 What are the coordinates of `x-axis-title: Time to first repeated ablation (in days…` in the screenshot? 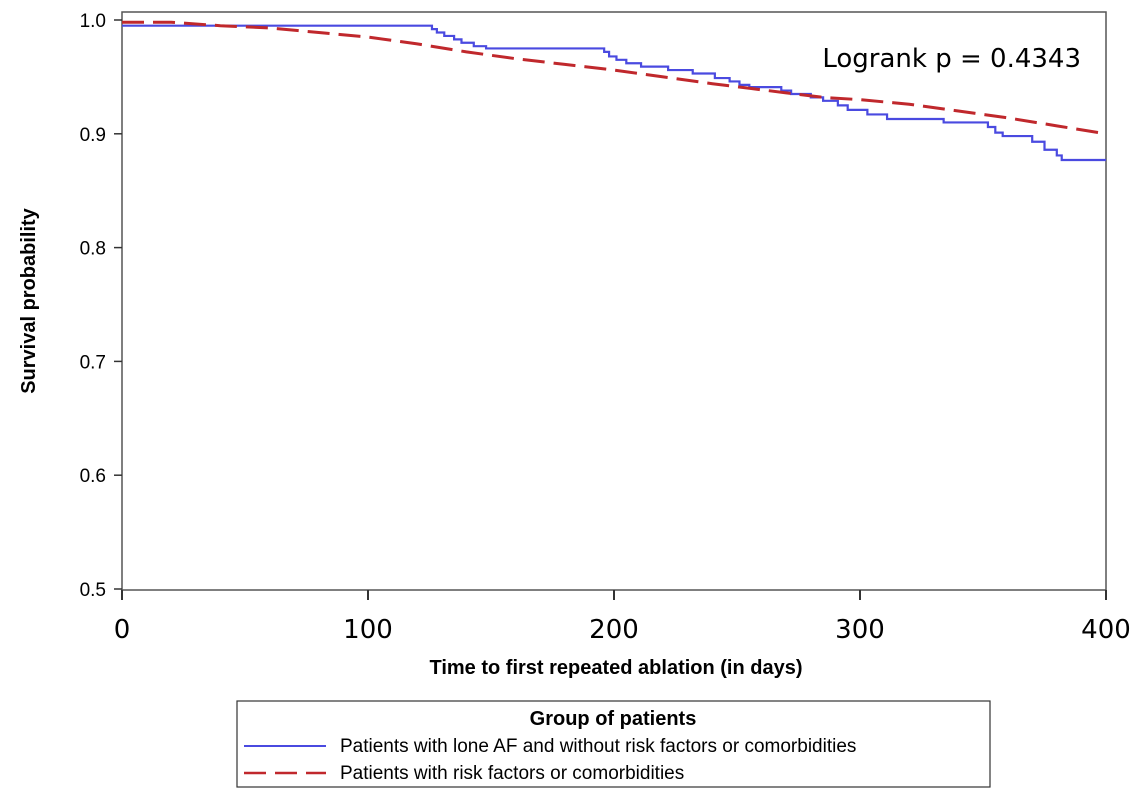 It's located at (615, 668).